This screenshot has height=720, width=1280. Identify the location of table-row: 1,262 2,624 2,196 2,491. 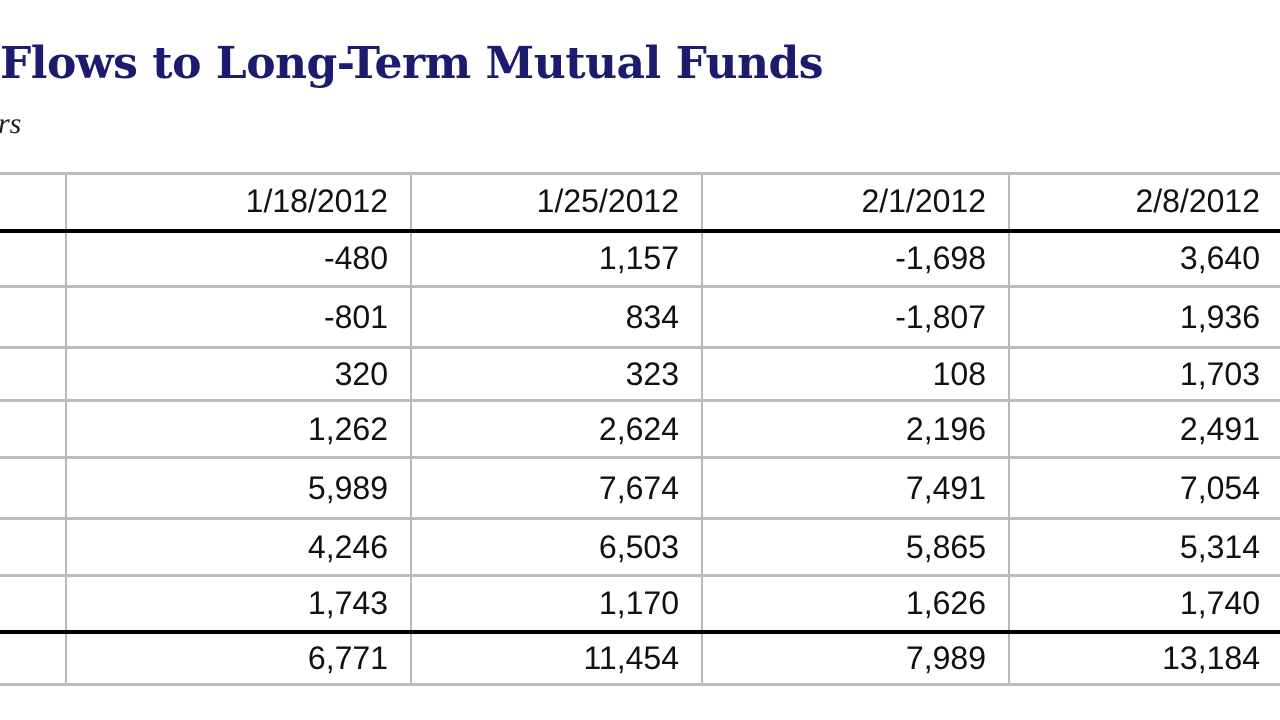
(640, 429).